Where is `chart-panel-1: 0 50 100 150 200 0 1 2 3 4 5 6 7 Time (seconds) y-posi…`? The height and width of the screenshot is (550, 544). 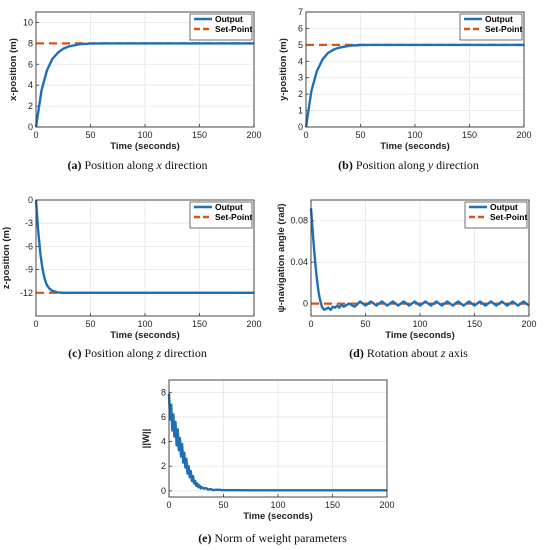
chart-panel-1: 0 50 100 150 200 0 1 2 3 4 5 6 7 Time (seconds) y-posi… is located at coordinates (405, 79).